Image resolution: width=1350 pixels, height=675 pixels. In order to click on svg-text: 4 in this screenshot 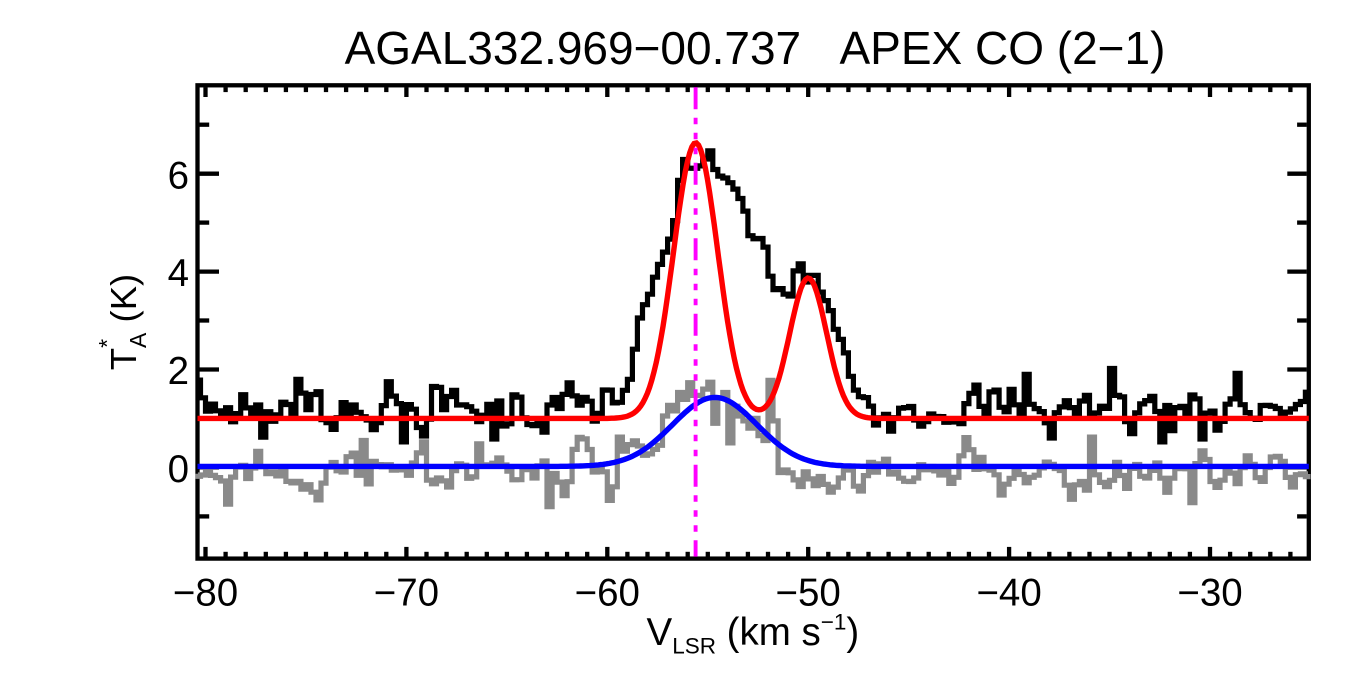, I will do `click(178, 273)`.